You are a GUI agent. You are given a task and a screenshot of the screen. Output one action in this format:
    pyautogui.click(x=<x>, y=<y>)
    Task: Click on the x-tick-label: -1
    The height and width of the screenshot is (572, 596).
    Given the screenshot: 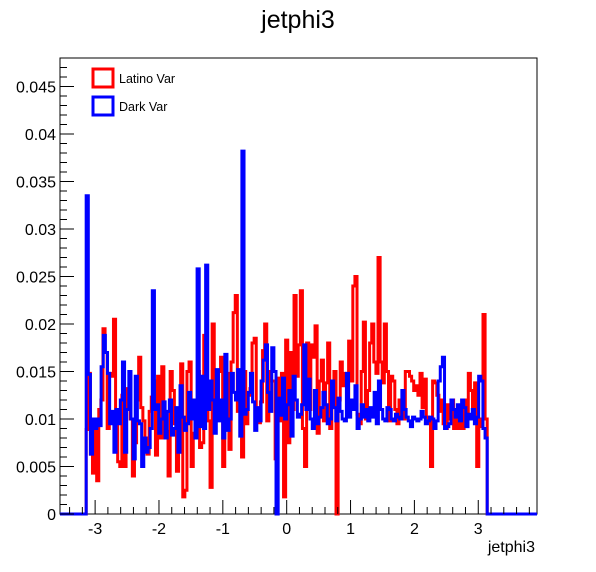 What is the action you would take?
    pyautogui.click(x=223, y=529)
    